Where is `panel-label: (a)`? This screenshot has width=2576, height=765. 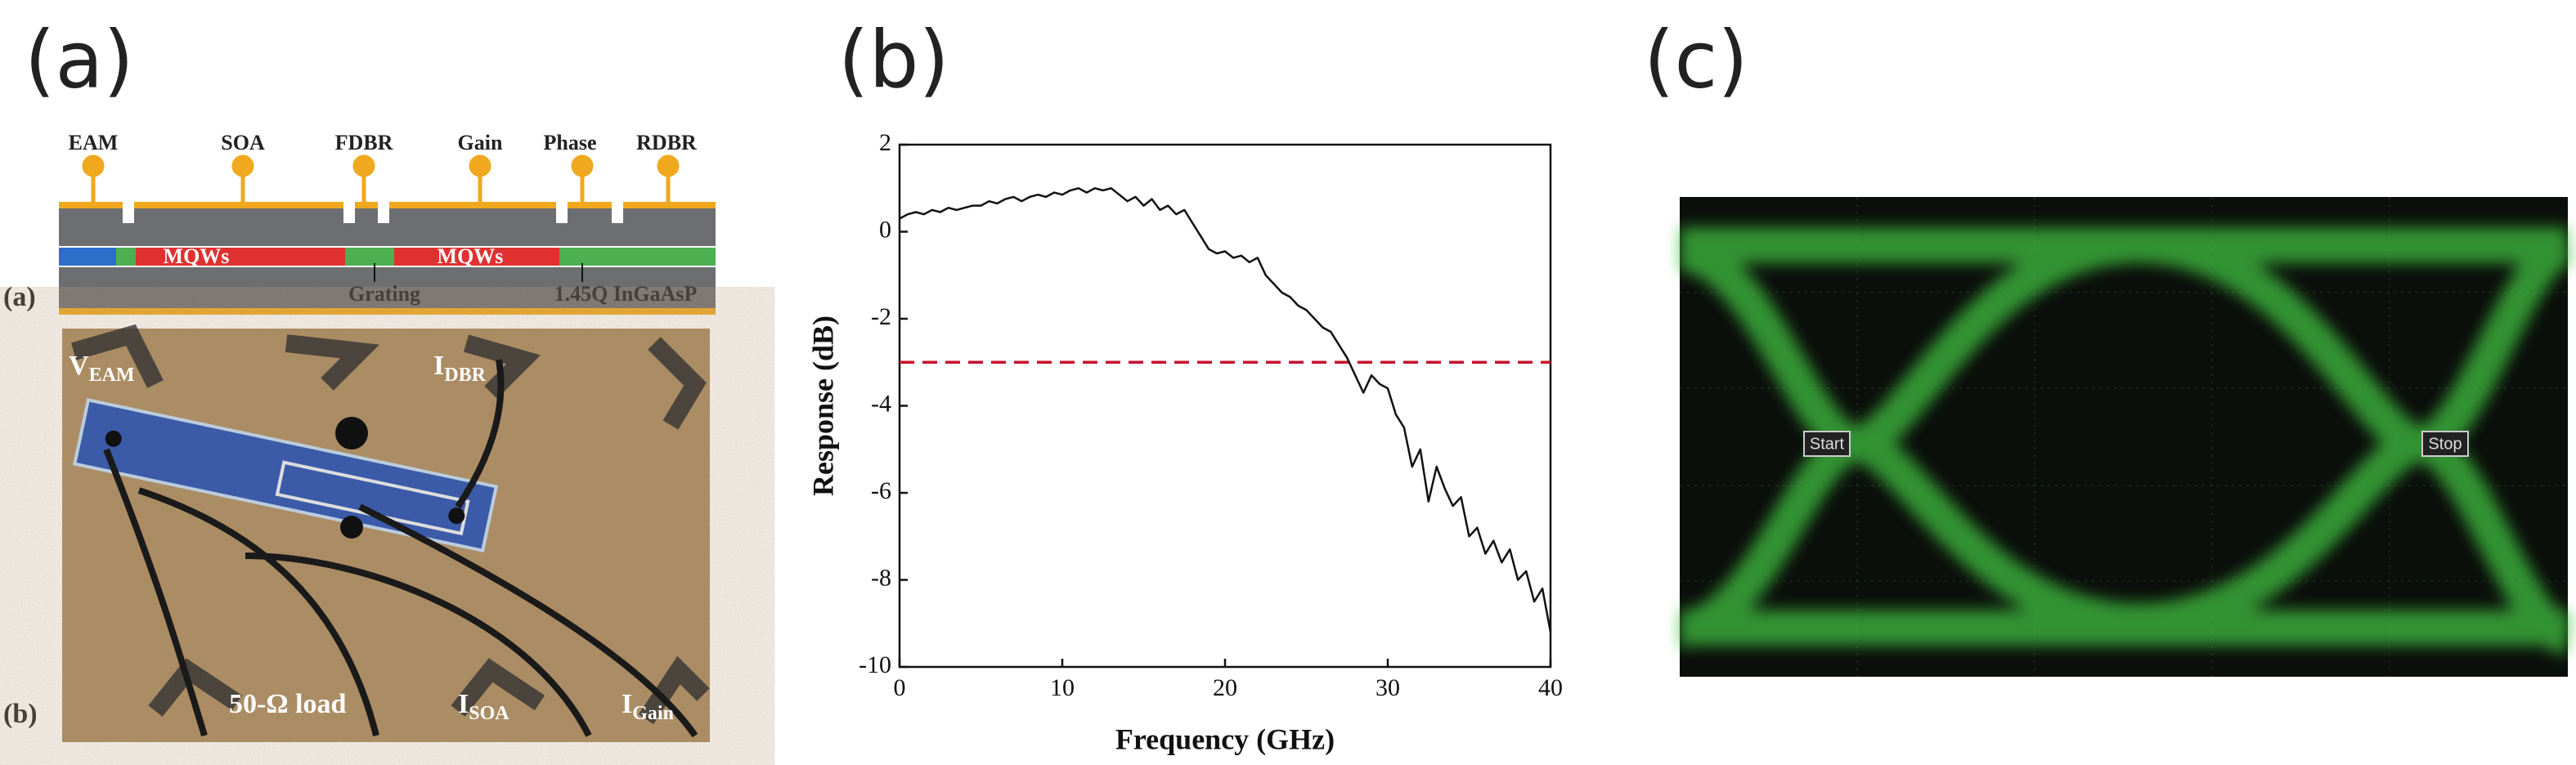
panel-label: (a) is located at coordinates (80, 60).